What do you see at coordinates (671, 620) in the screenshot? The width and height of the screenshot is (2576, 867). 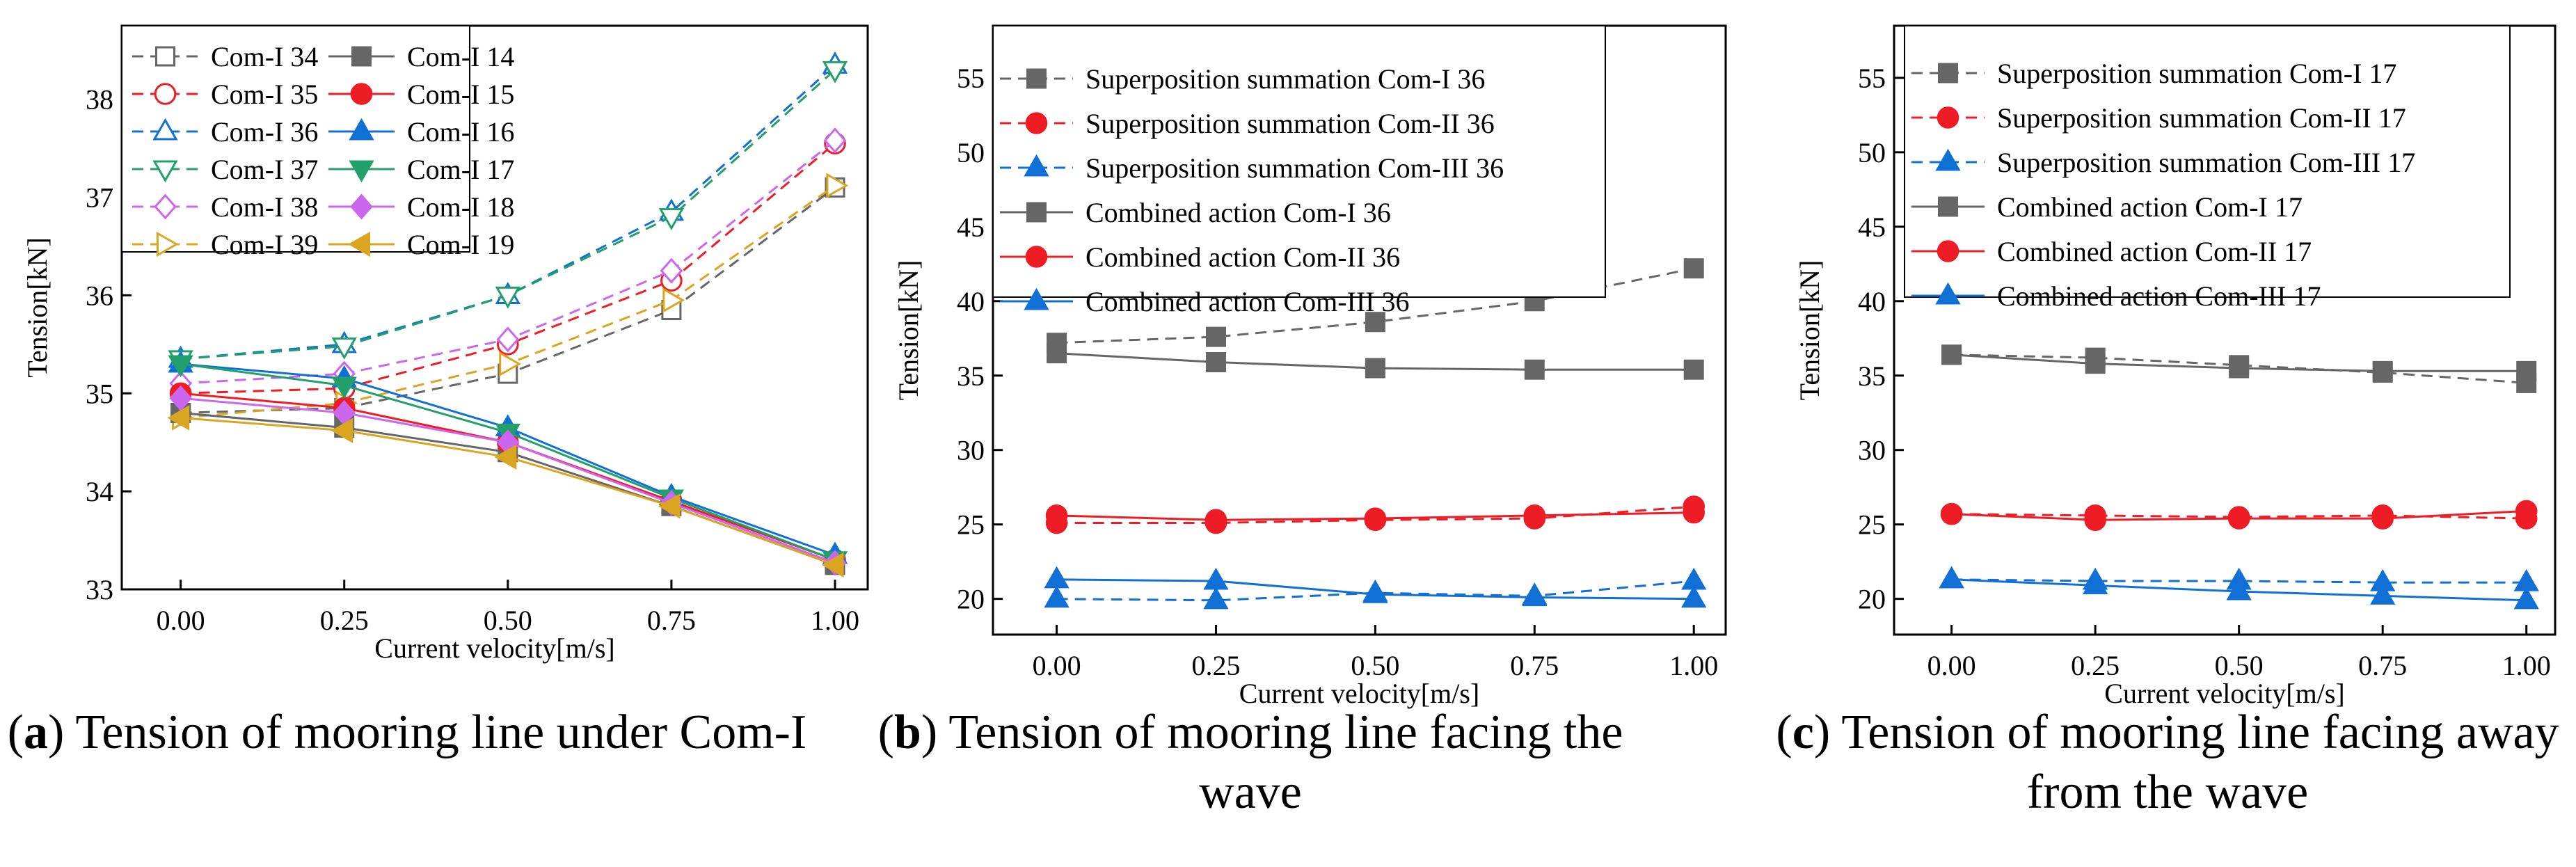 I see `x-tick-label: 0.75` at bounding box center [671, 620].